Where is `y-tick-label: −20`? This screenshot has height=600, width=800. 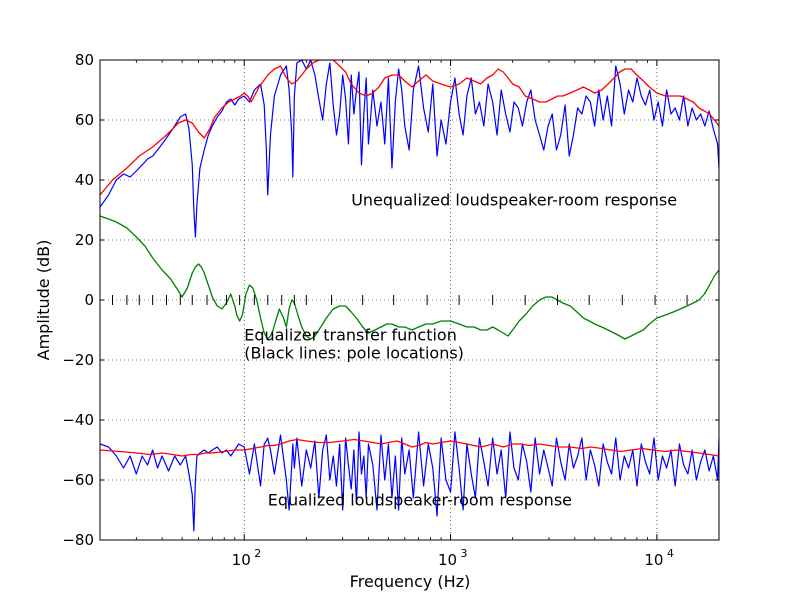 y-tick-label: −20 is located at coordinates (78, 360).